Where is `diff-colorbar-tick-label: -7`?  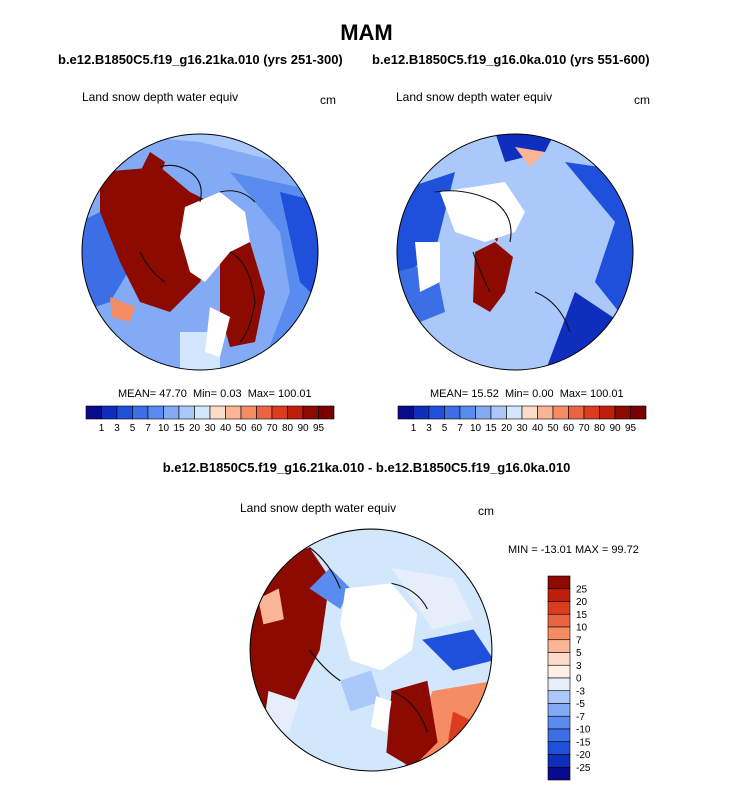
diff-colorbar-tick-label: -7 is located at coordinates (580, 717).